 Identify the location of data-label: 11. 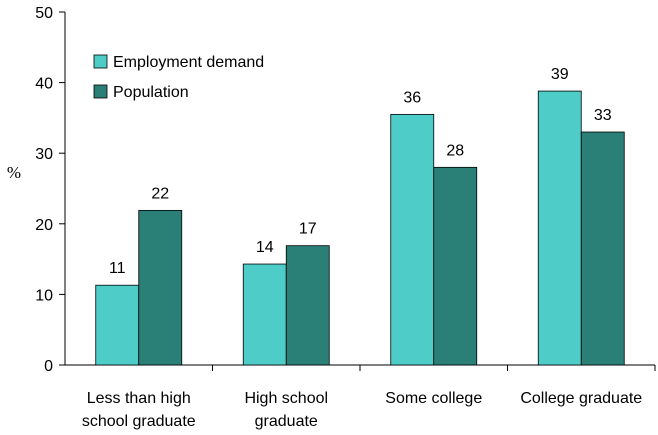
(117, 268).